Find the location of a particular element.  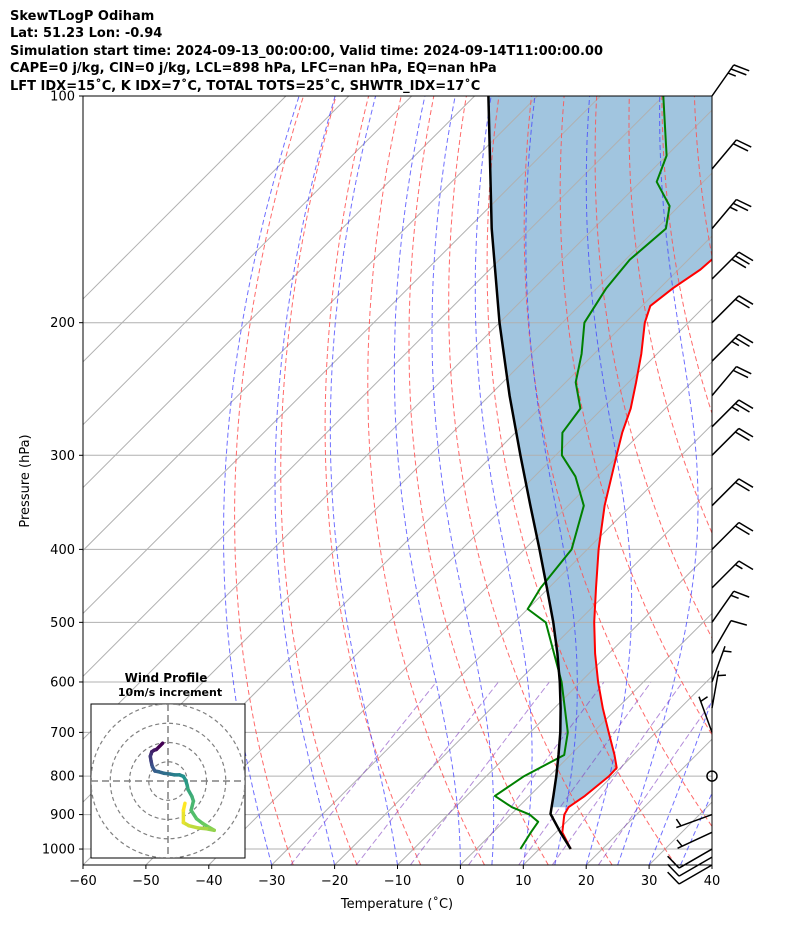

x-tick-label: 20 is located at coordinates (586, 881).